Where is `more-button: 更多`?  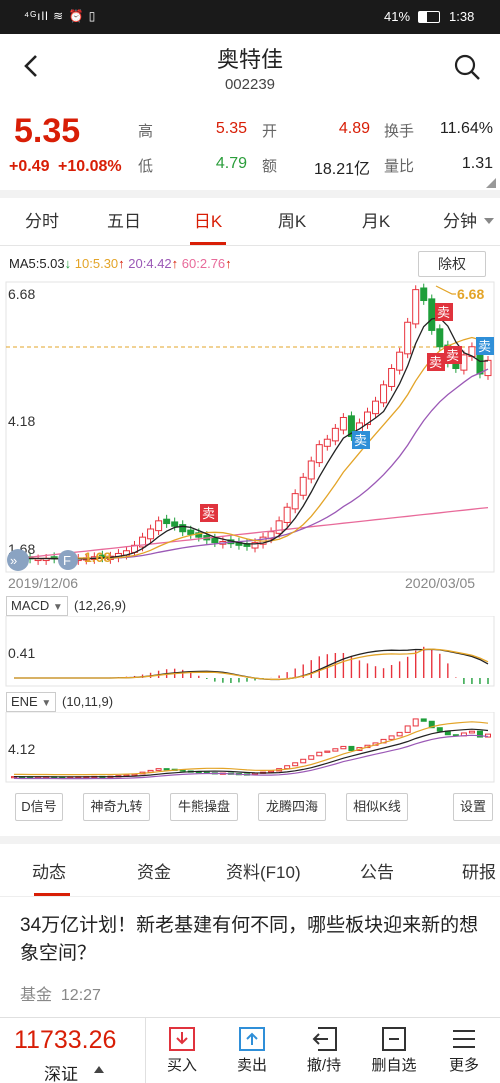 more-button: 更多 is located at coordinates (464, 1050).